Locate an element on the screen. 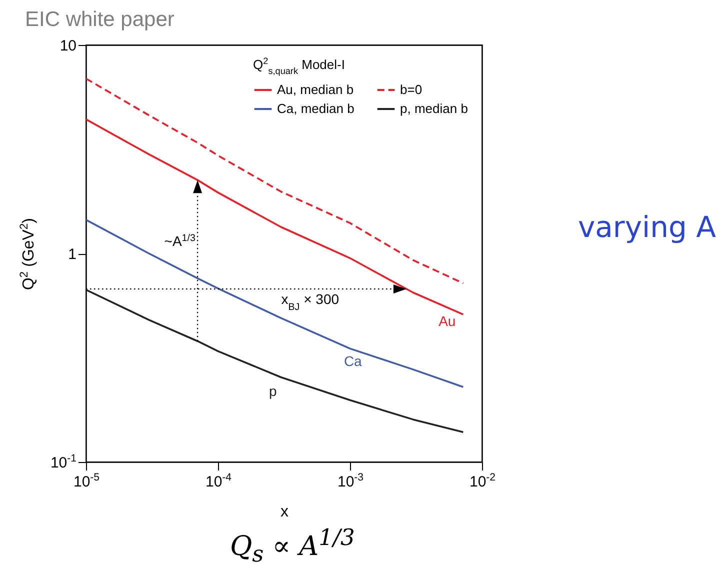 The height and width of the screenshot is (582, 727). legend-label: Au, median b is located at coordinates (315, 89).